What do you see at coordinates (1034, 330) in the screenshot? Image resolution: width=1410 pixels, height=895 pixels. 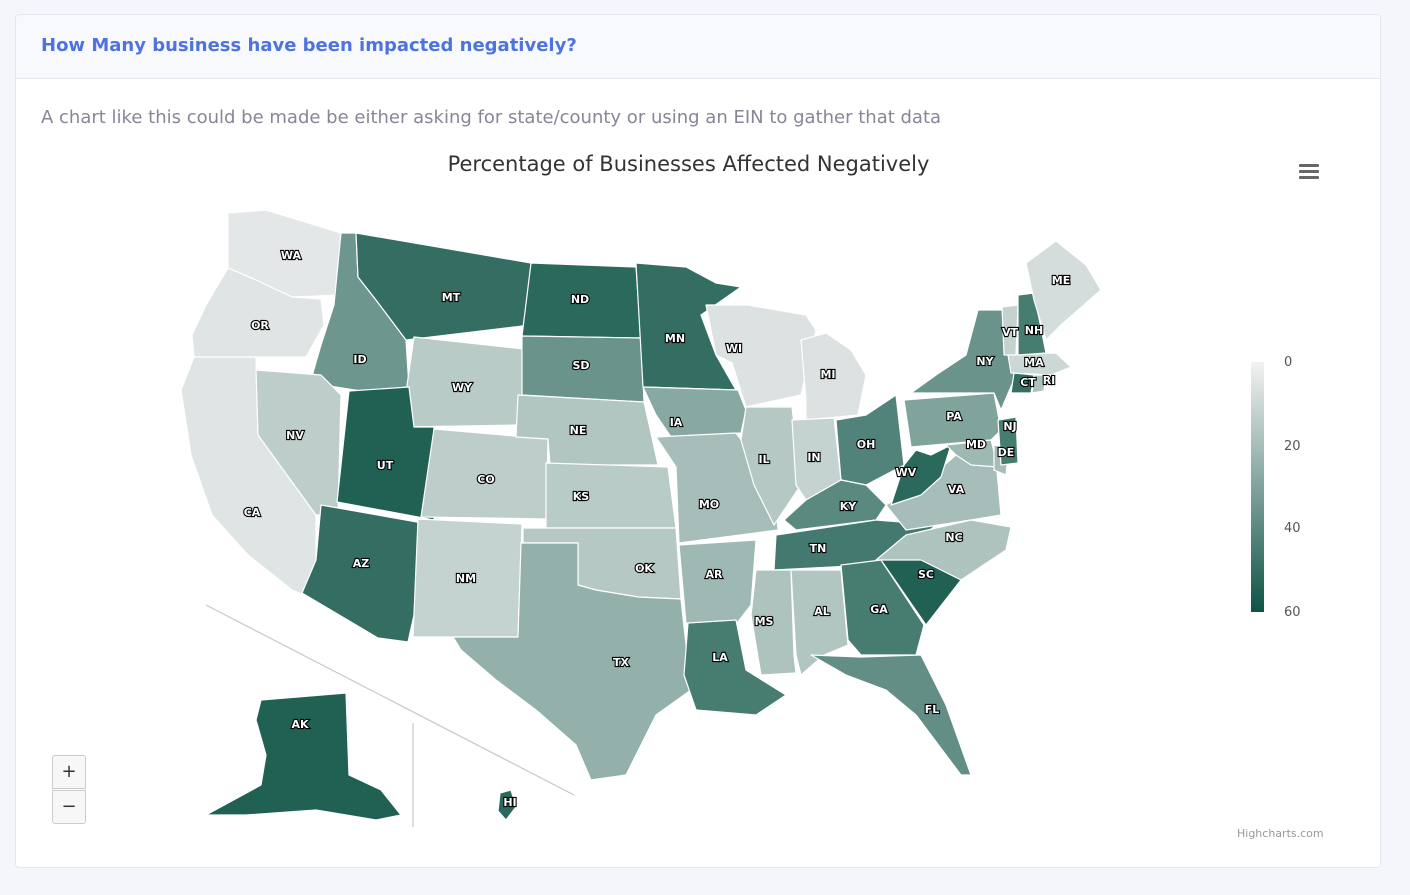 I see `state-label-nh: NH` at bounding box center [1034, 330].